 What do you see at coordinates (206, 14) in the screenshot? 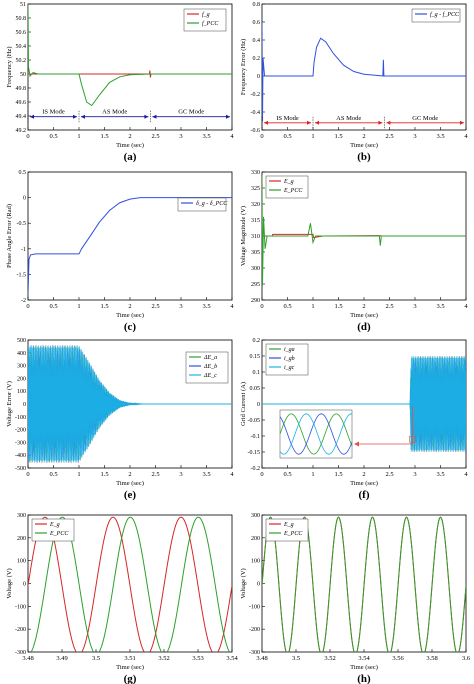
I see `legend-entry: f_g` at bounding box center [206, 14].